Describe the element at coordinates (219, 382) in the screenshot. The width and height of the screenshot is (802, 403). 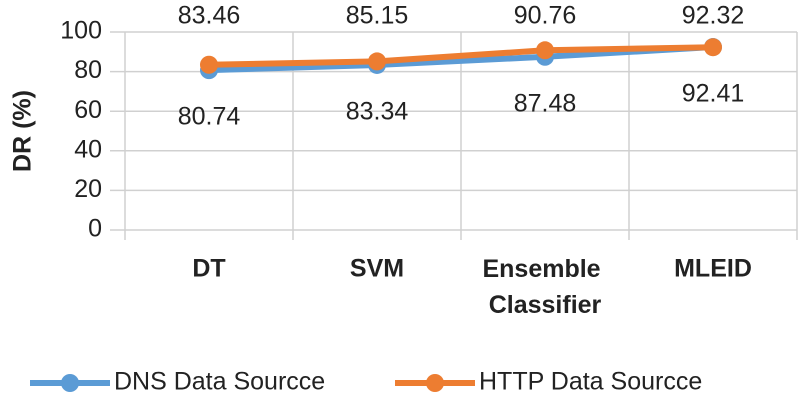
I see `legend-label: DNS Data Sourcce` at that location.